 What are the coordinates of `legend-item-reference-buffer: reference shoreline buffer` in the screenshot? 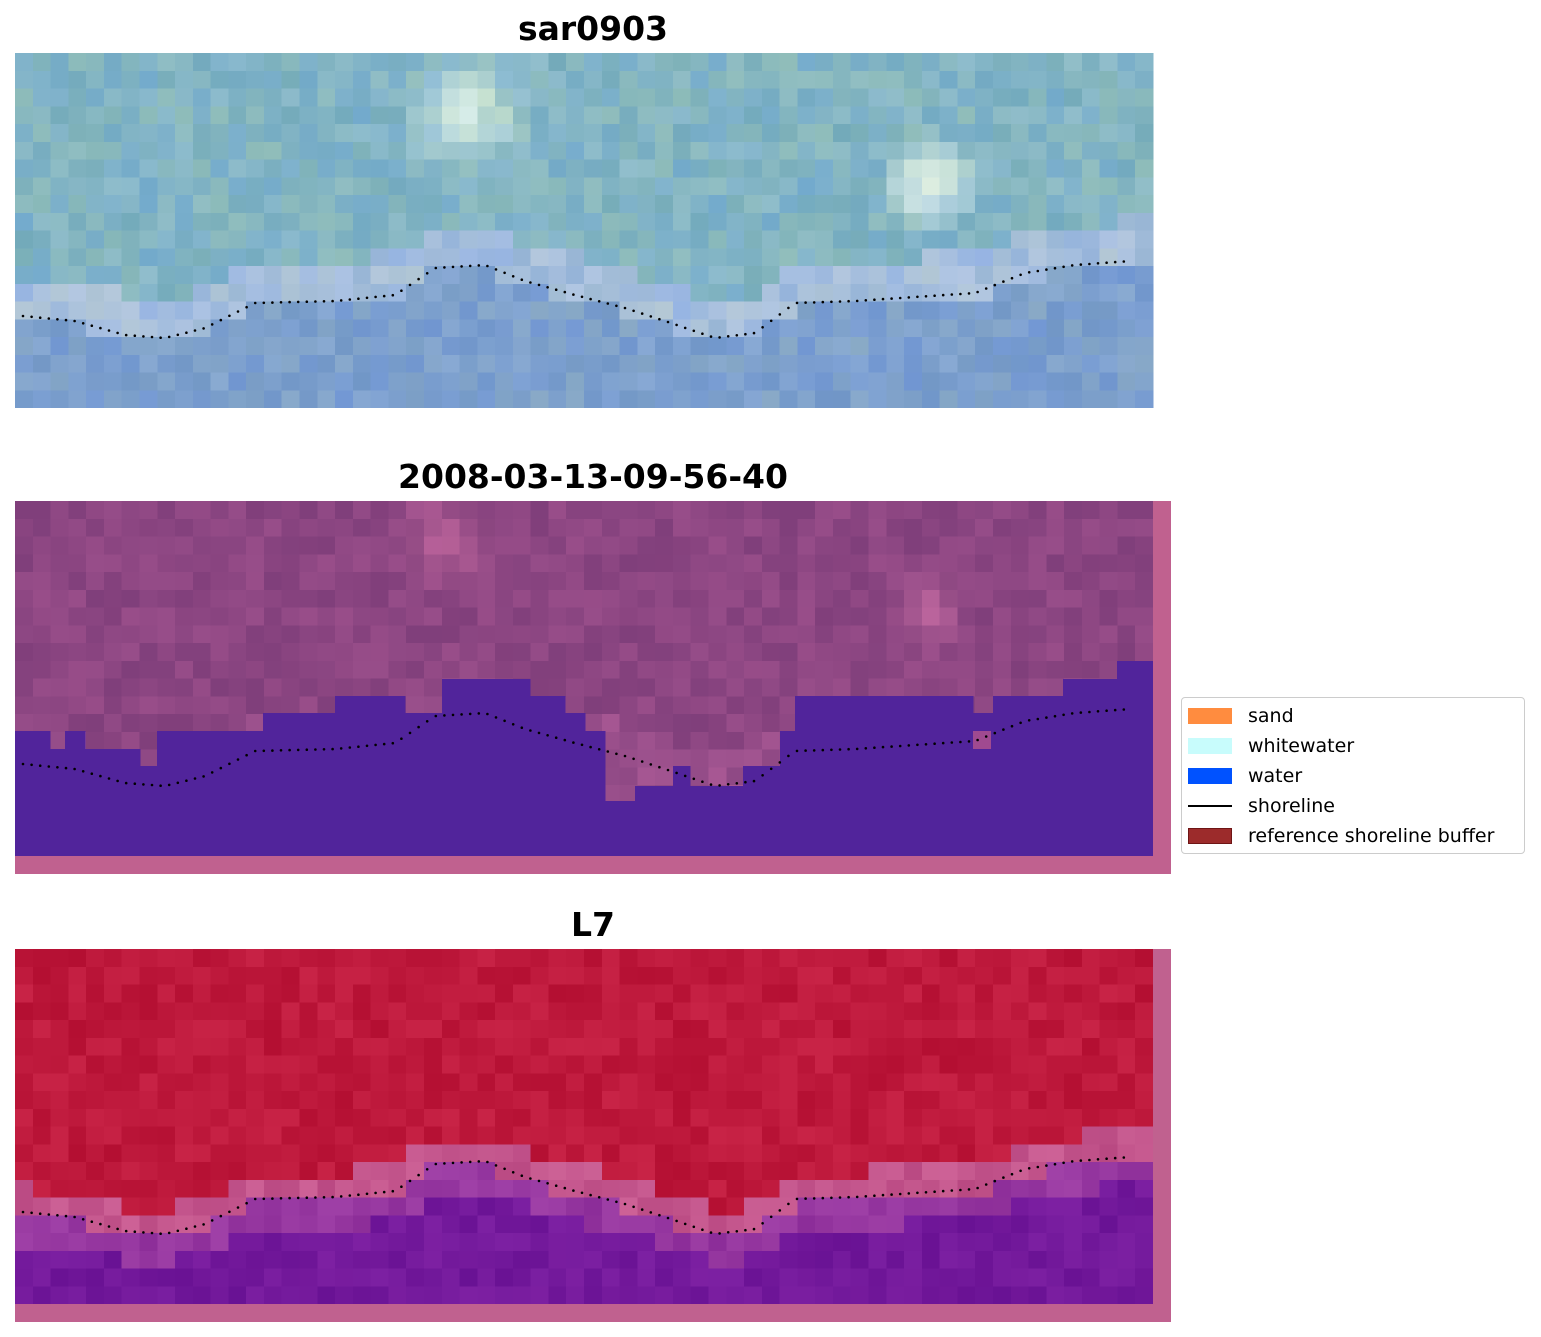 It's located at (1356, 835).